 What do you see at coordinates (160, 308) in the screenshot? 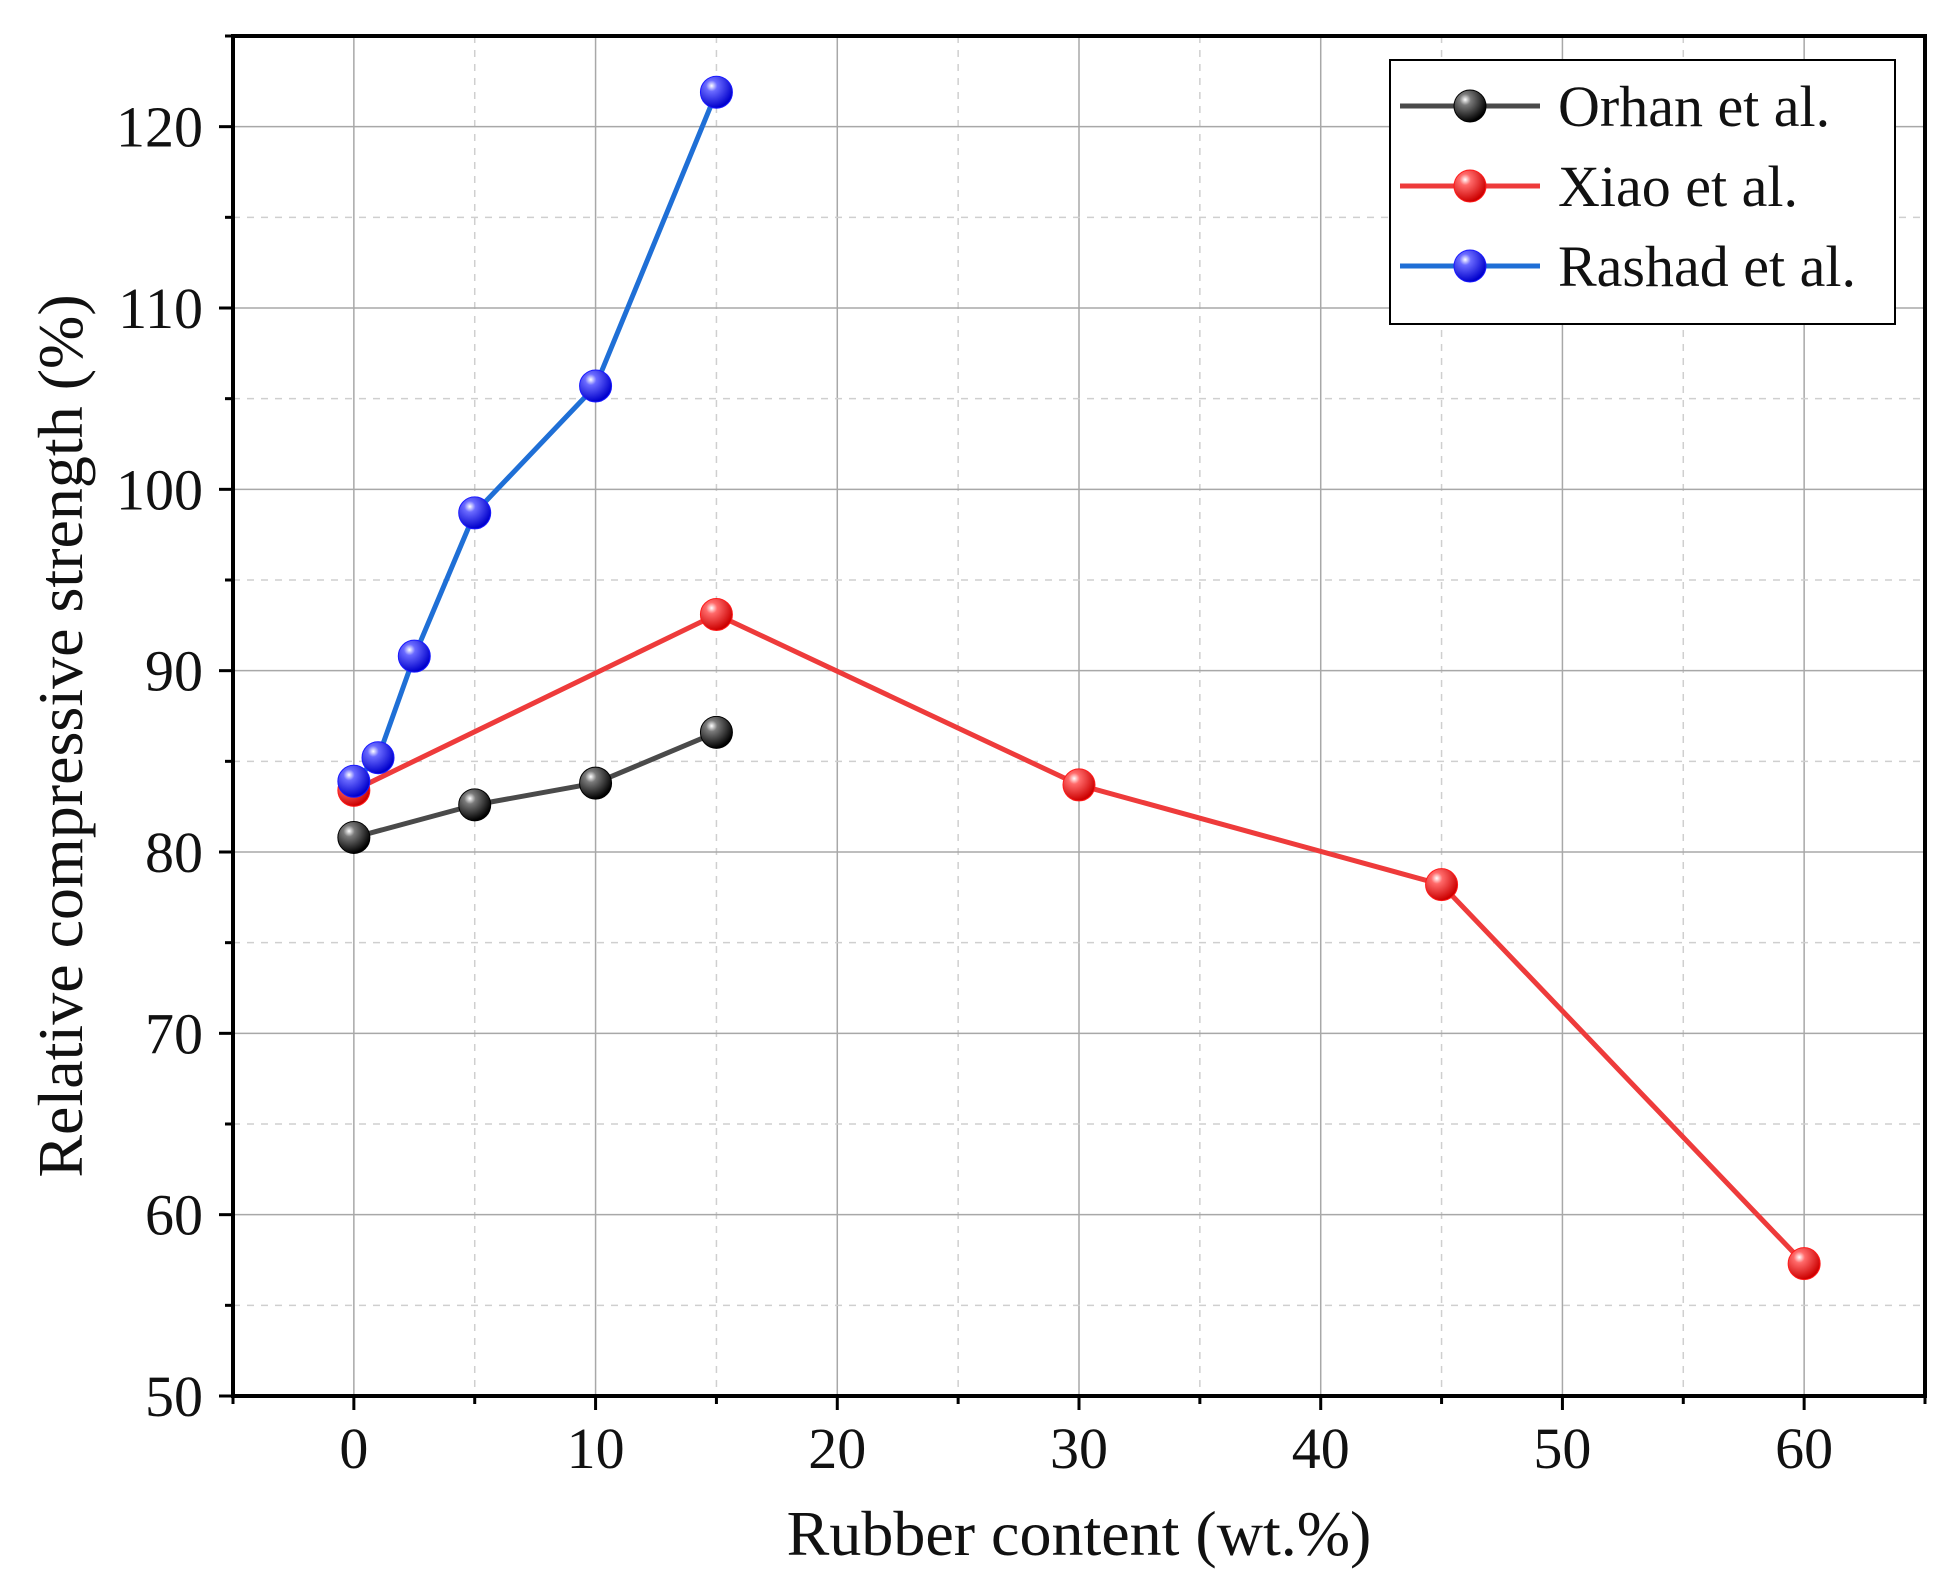
I see `y-tick-label: 110` at bounding box center [160, 308].